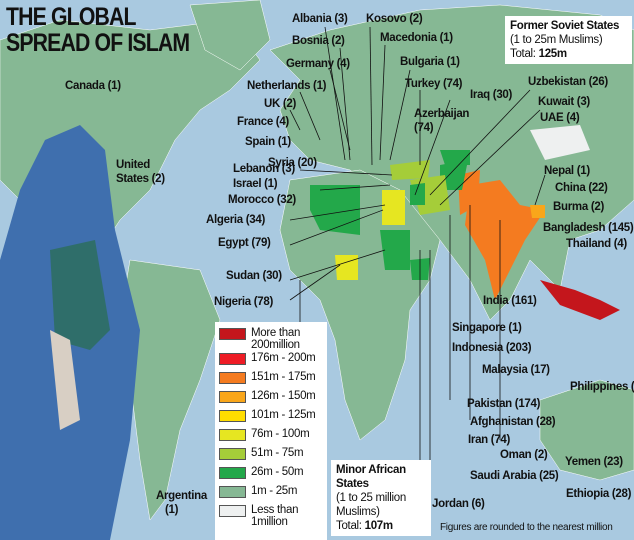 The height and width of the screenshot is (540, 634). I want to click on label-singapore: Singapore (1), so click(487, 328).